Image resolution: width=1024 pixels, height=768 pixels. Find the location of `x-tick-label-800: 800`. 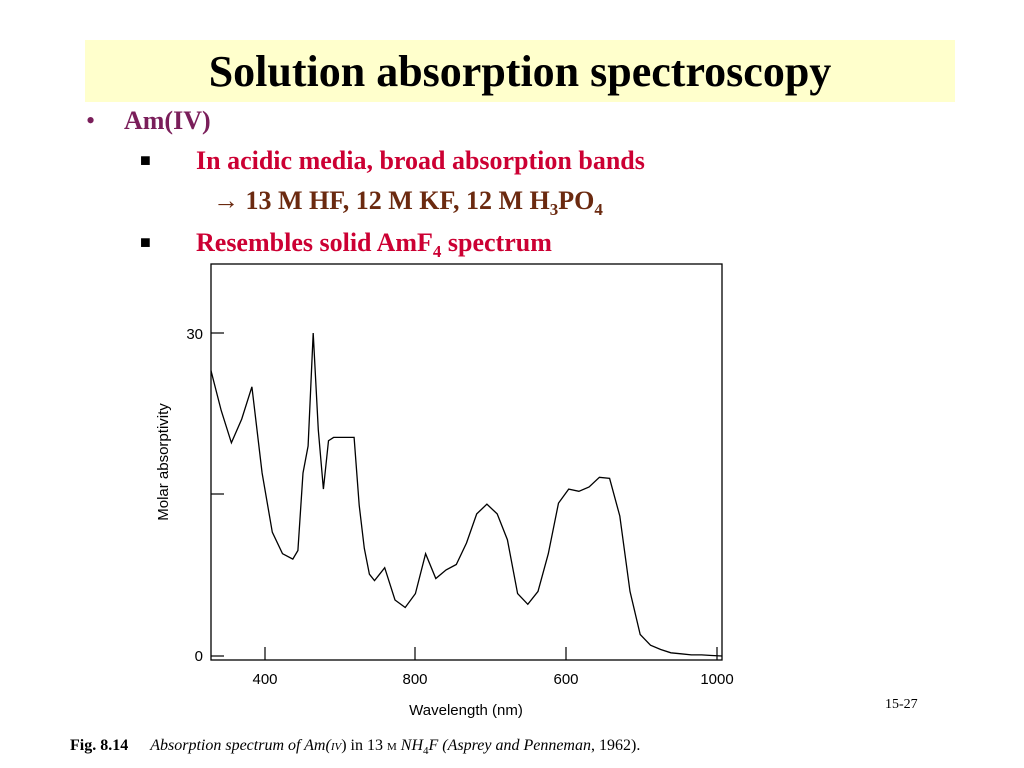

x-tick-label-800: 800 is located at coordinates (414, 679).